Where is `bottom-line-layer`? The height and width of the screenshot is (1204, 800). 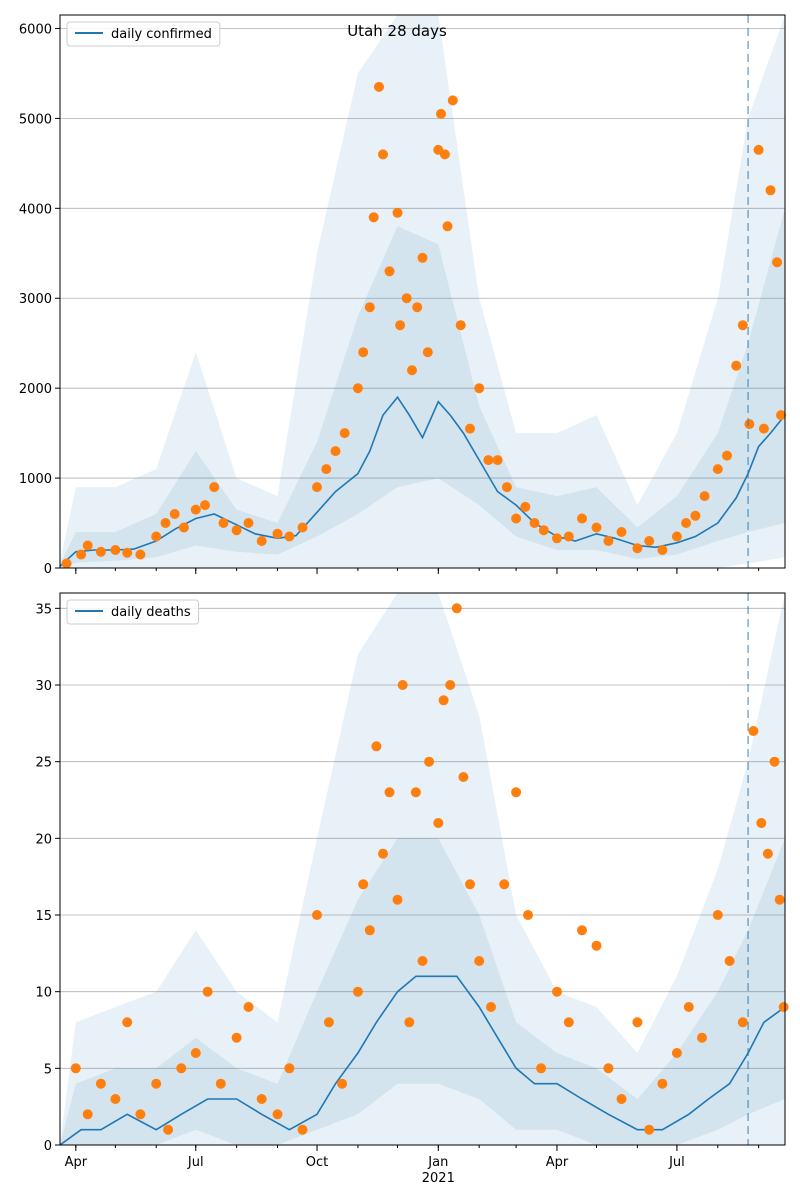
bottom-line-layer is located at coordinates (422, 1060).